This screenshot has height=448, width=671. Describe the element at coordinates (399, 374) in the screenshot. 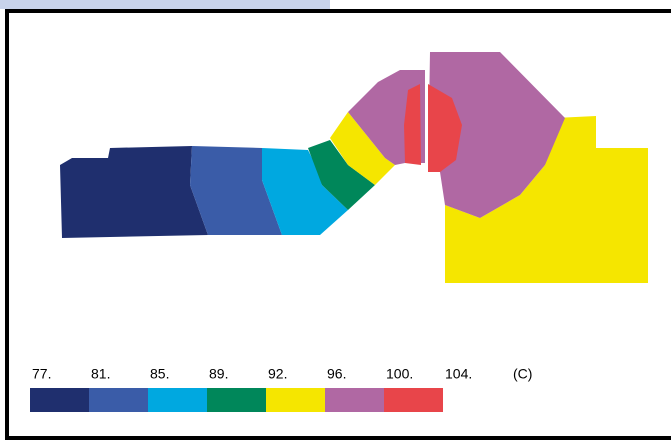

I see `legend-label: 100.` at that location.